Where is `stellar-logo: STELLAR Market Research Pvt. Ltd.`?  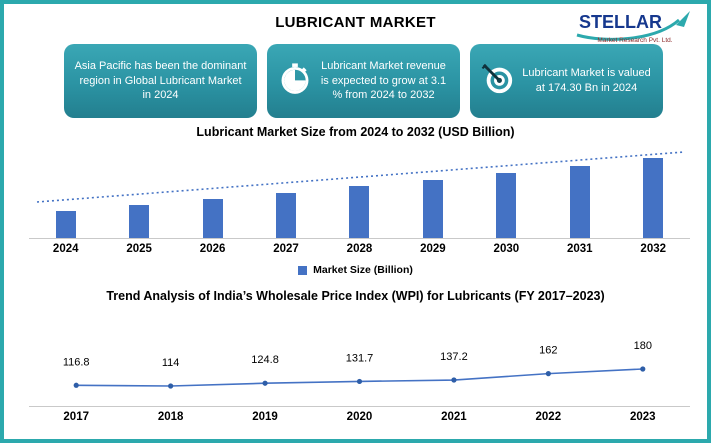 stellar-logo: STELLAR Market Research Pvt. Ltd. is located at coordinates (637, 29).